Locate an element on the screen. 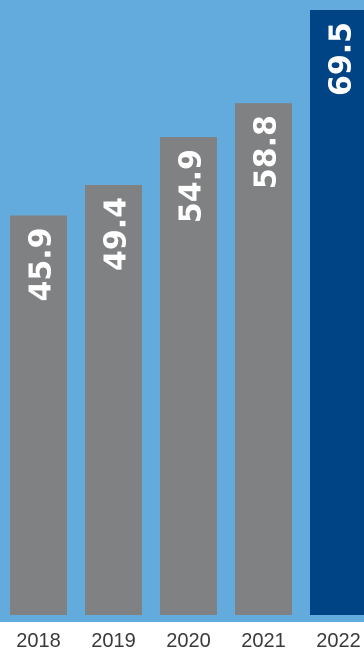 The image size is (364, 654). tick-label-2021: 2021 is located at coordinates (263, 641).